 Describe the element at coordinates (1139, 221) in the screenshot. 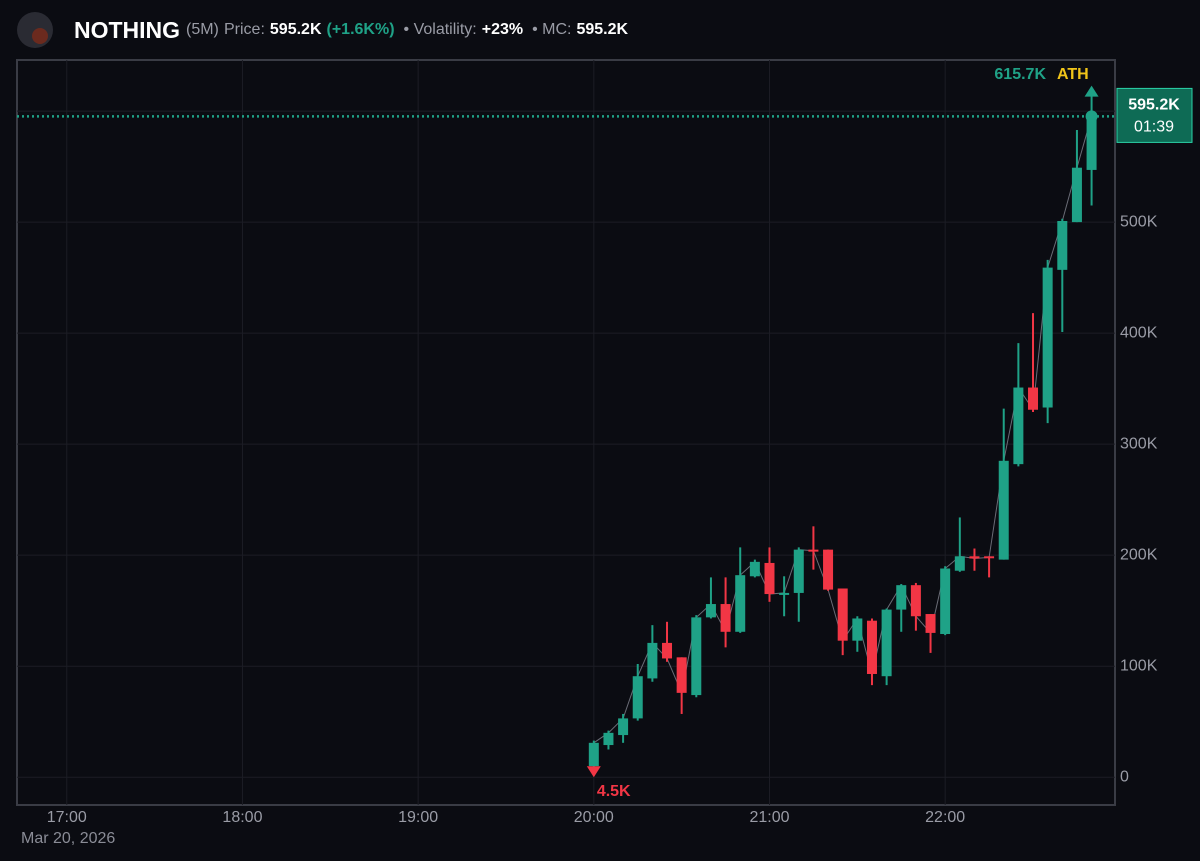

I see `y-tick-label: 500K` at that location.